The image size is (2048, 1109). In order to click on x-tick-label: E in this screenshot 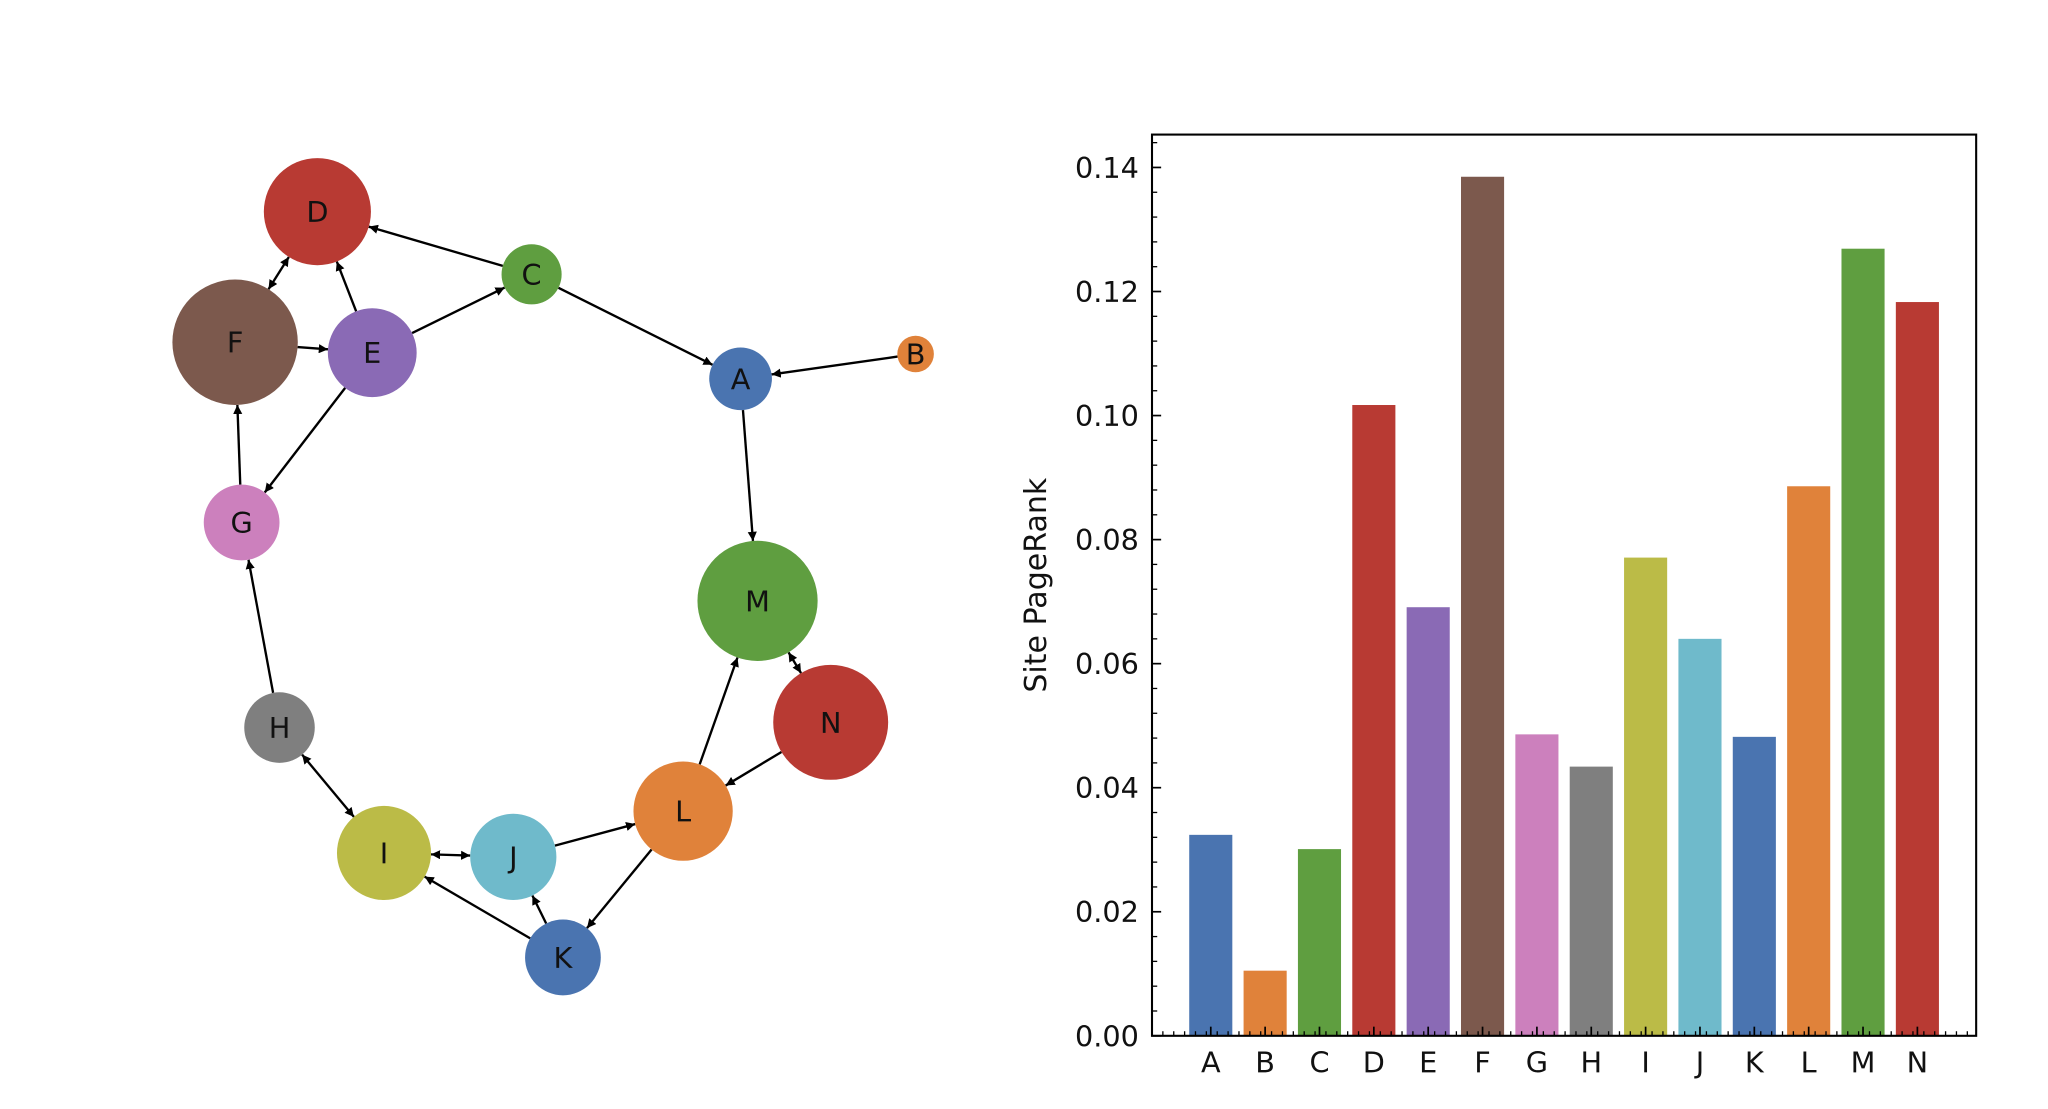, I will do `click(1428, 1062)`.